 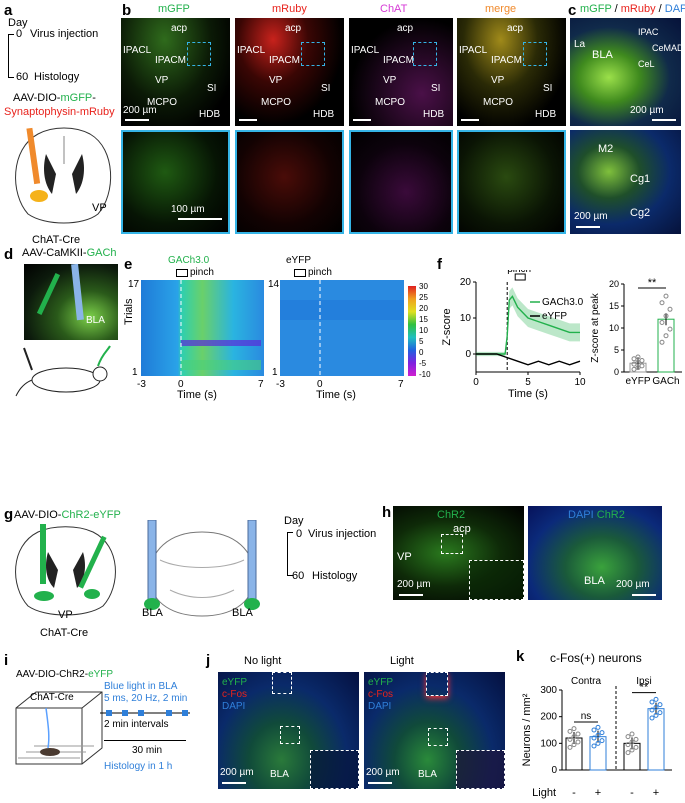 I want to click on panel-letter-a: a, so click(x=8, y=10).